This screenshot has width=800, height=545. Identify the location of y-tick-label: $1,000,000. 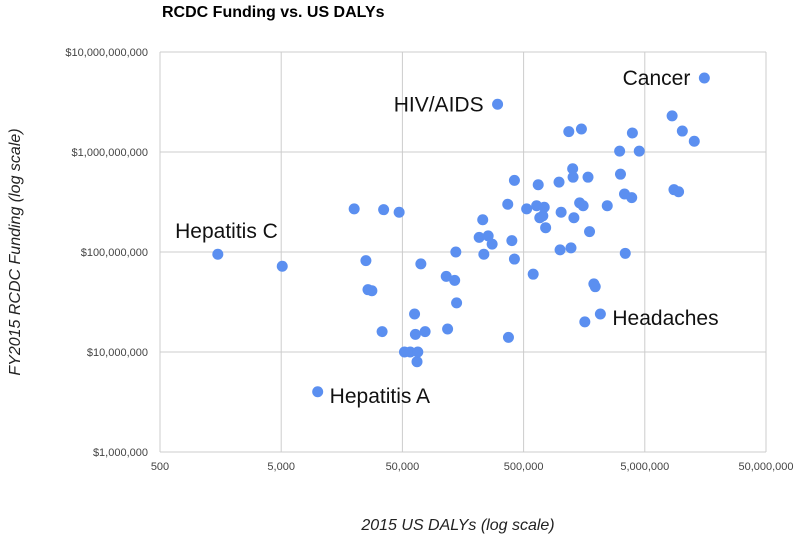
(120, 453).